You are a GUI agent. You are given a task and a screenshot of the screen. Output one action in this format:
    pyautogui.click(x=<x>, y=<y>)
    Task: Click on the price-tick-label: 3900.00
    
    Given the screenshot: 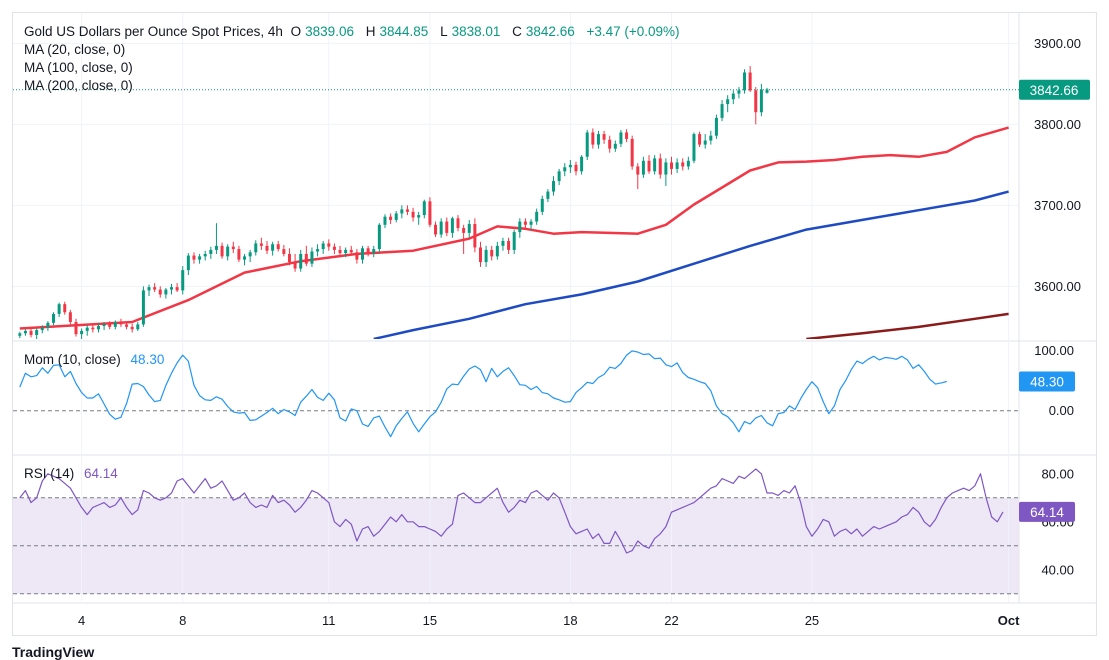 What is the action you would take?
    pyautogui.click(x=1057, y=43)
    